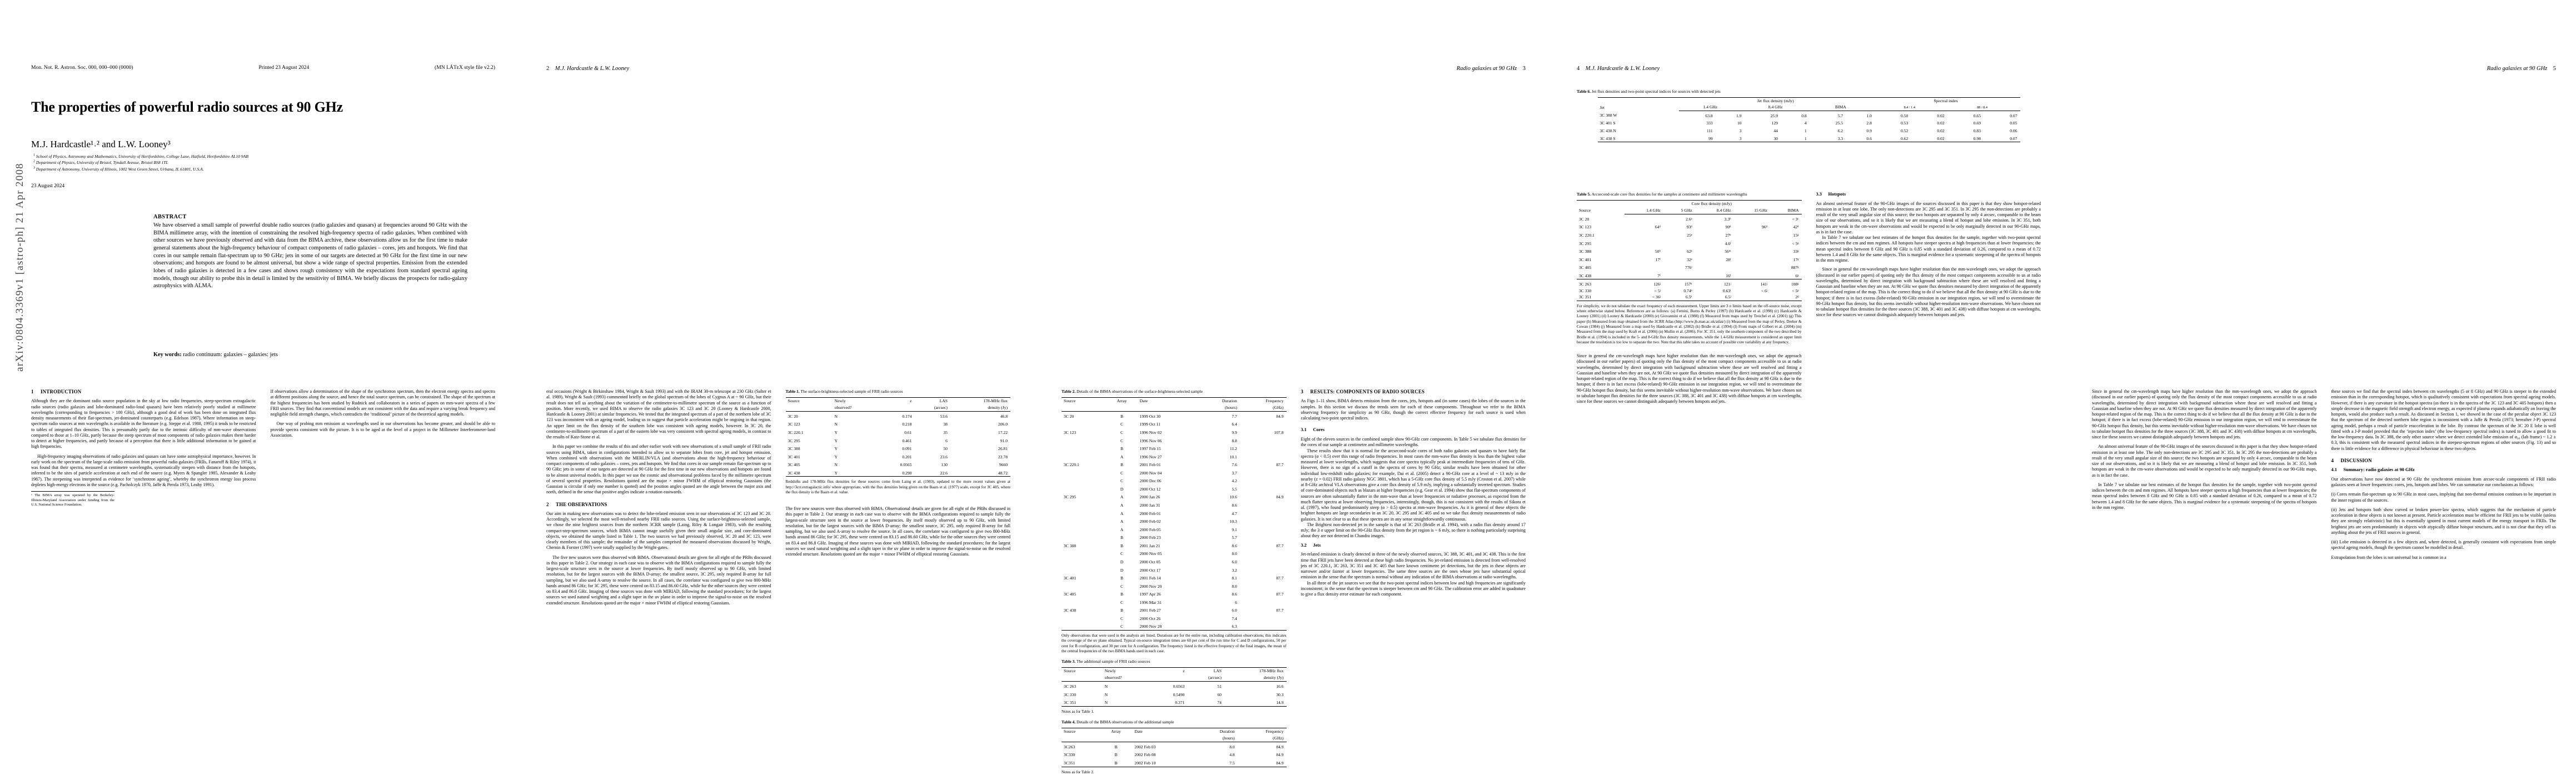  Describe the element at coordinates (1219, 695) in the screenshot. I see `td: 60` at that location.